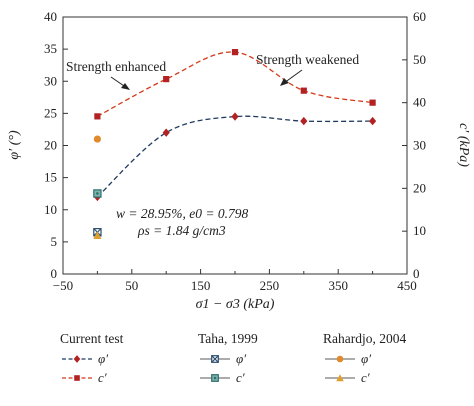 This screenshot has width=474, height=406. Describe the element at coordinates (419, 16) in the screenshot. I see `y-right-tick-label: 60` at that location.